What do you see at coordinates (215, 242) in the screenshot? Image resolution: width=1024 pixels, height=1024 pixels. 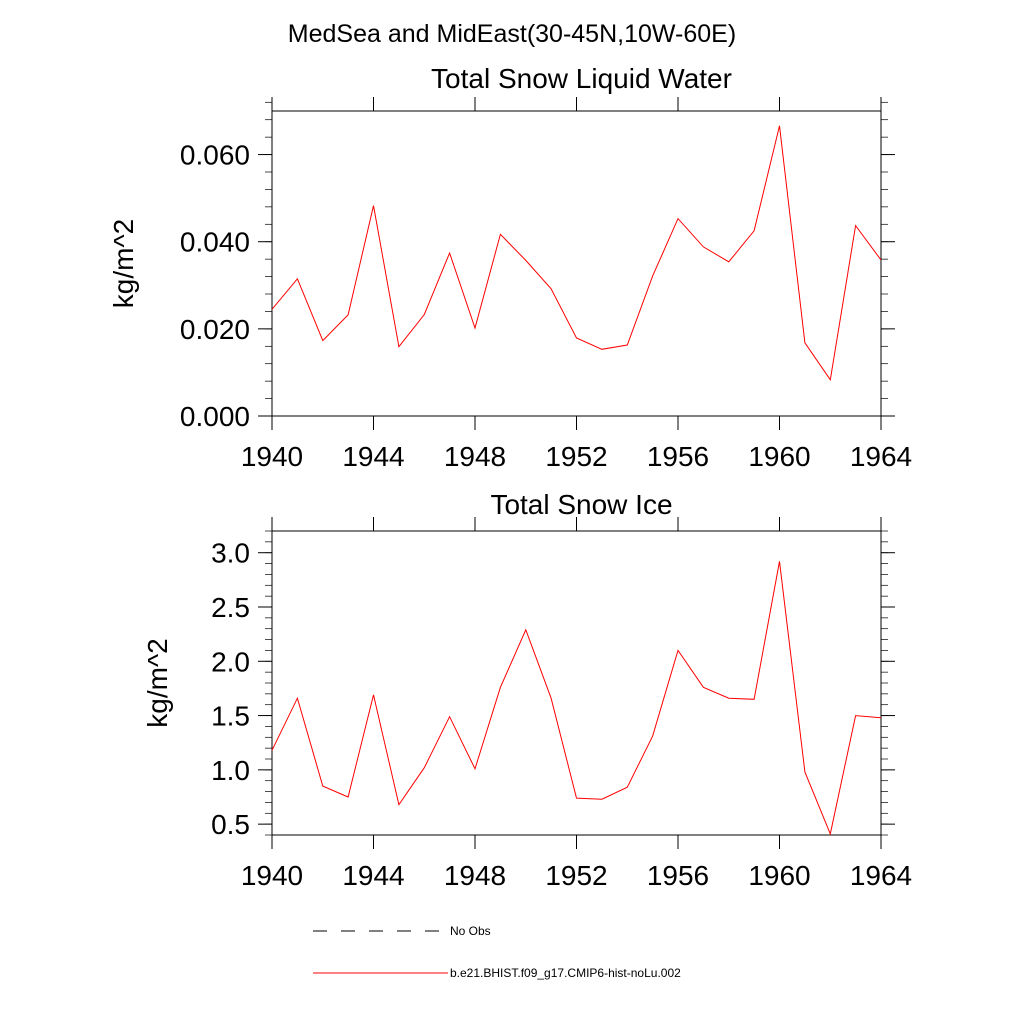 I see `y-tick-label: 0.040` at bounding box center [215, 242].